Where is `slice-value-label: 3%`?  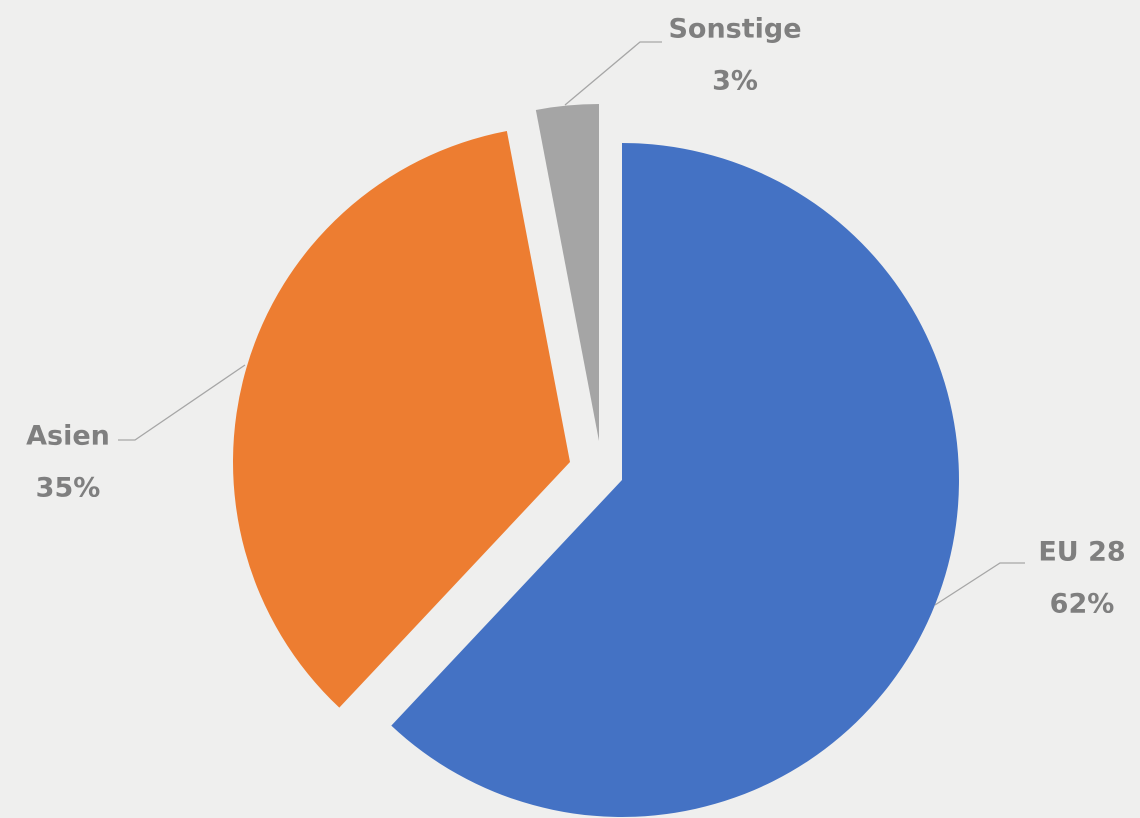 slice-value-label: 3% is located at coordinates (735, 81).